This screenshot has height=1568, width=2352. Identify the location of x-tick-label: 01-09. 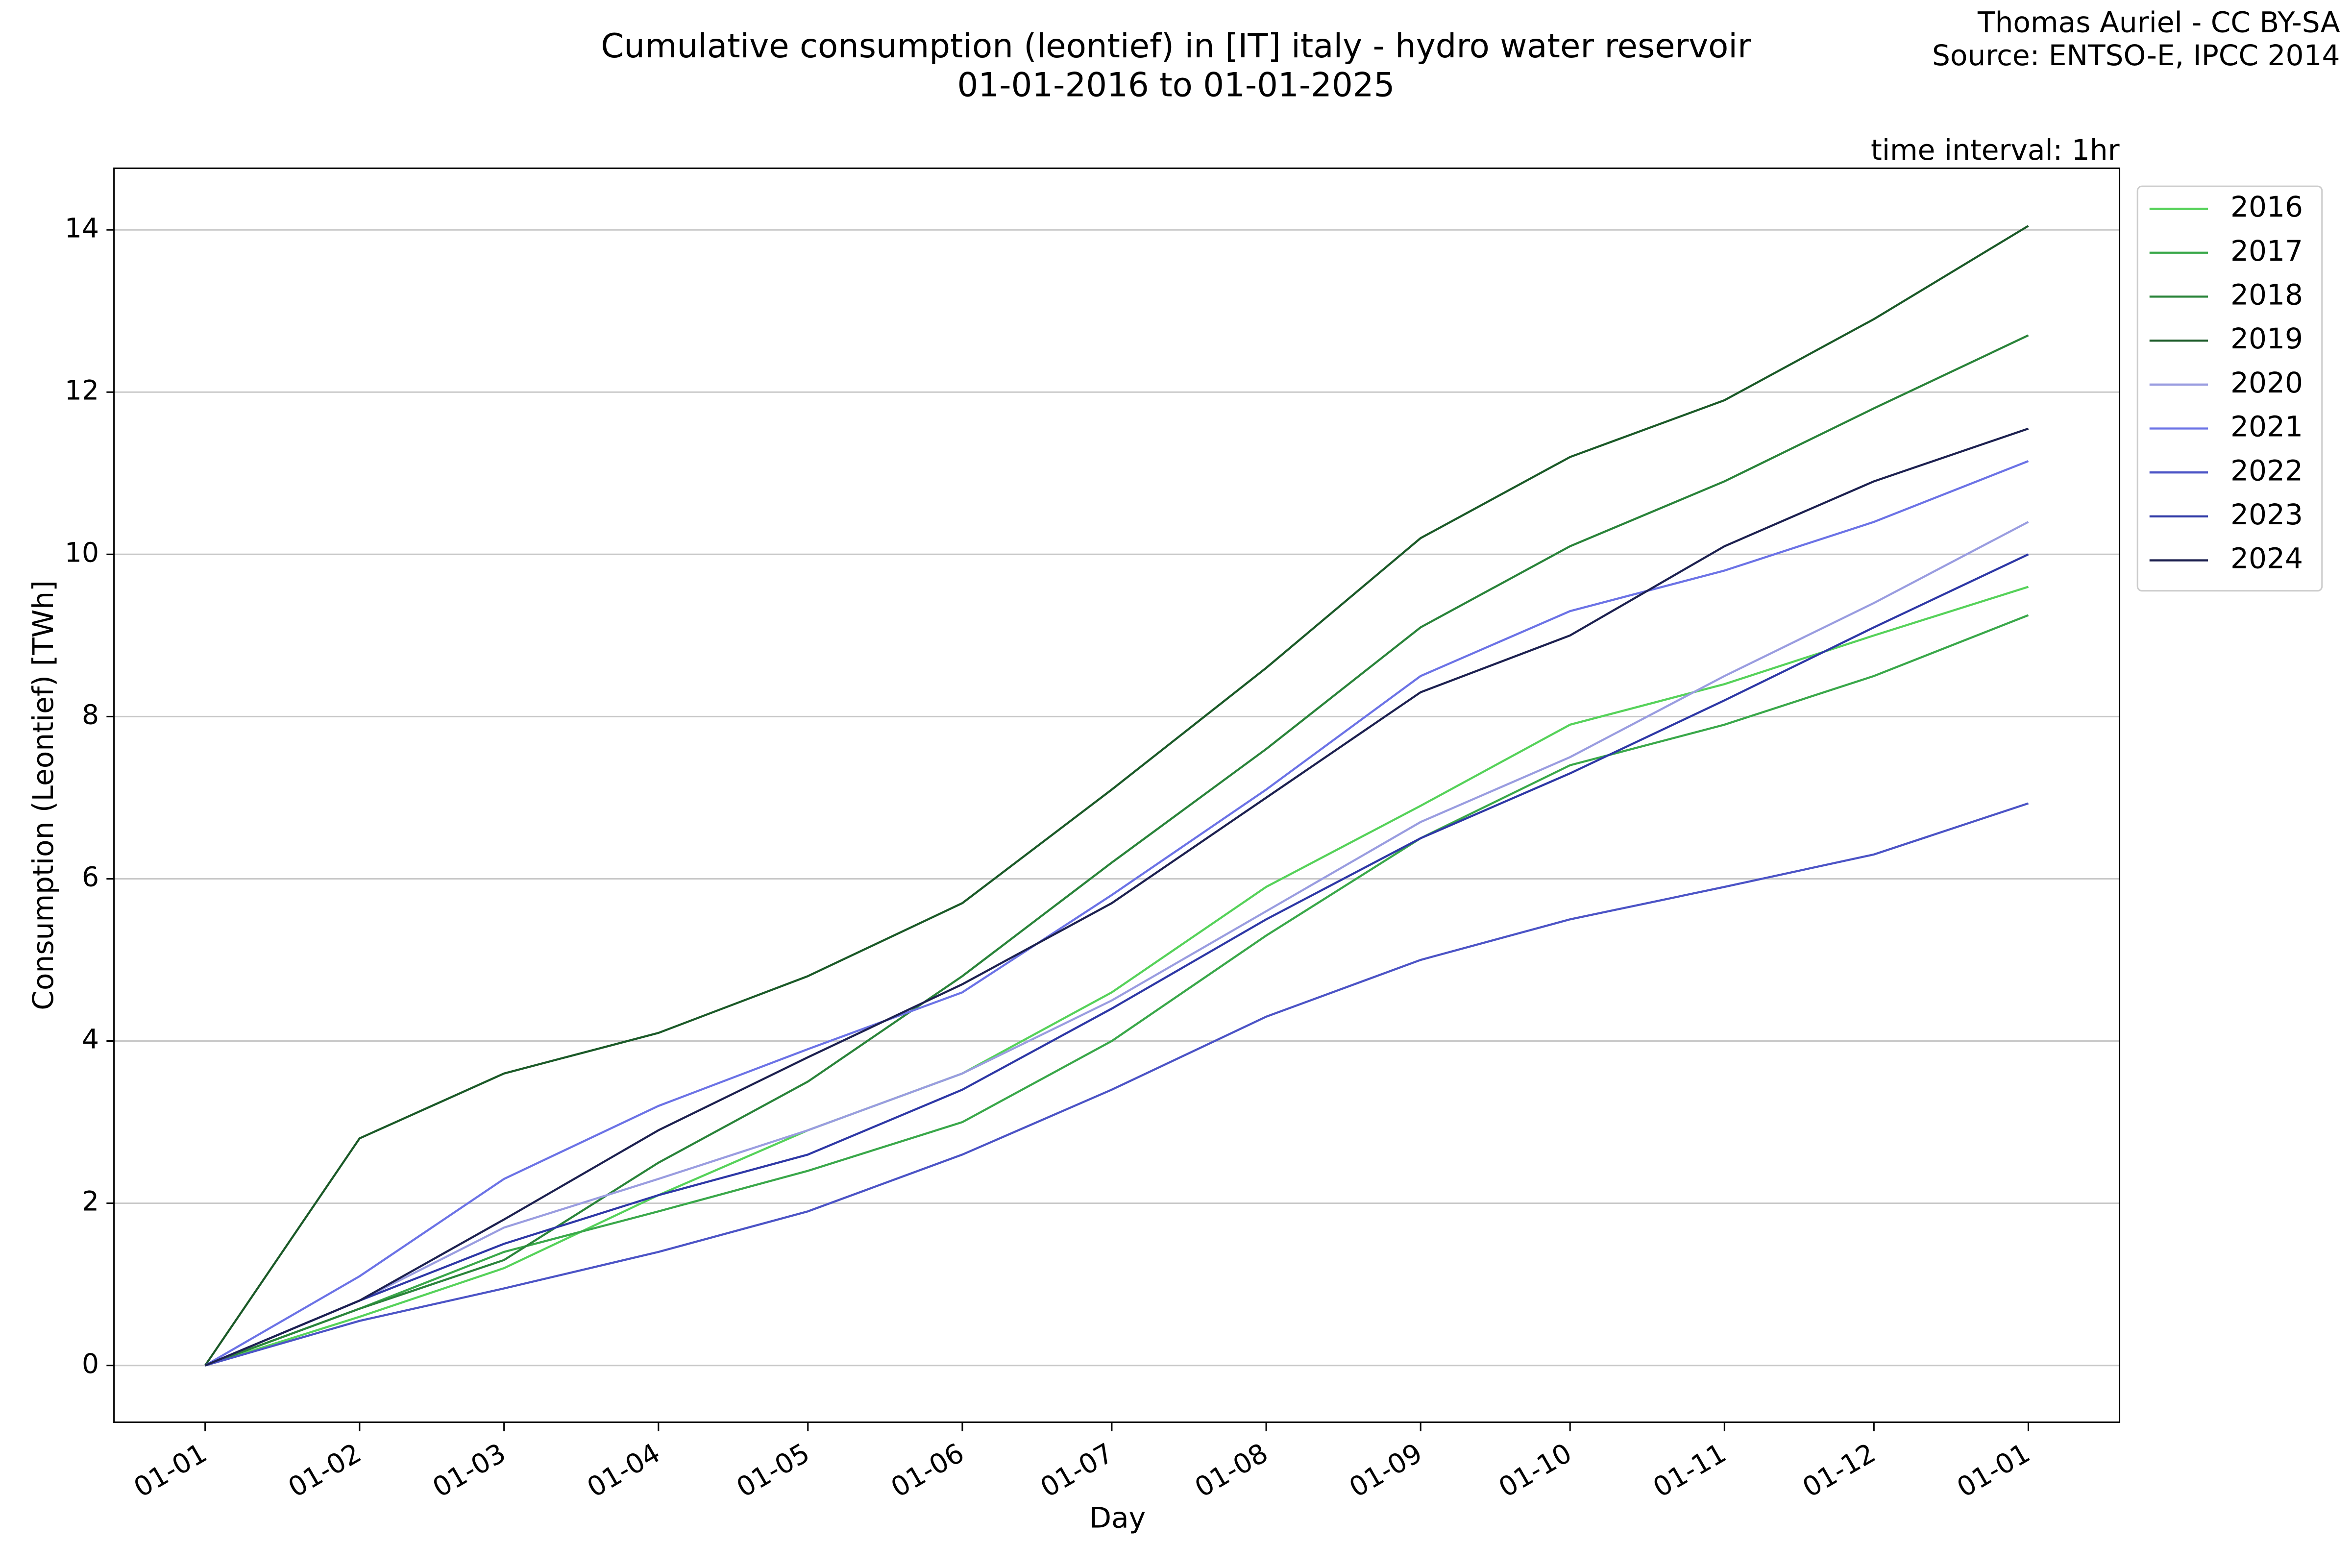
(1386, 1470).